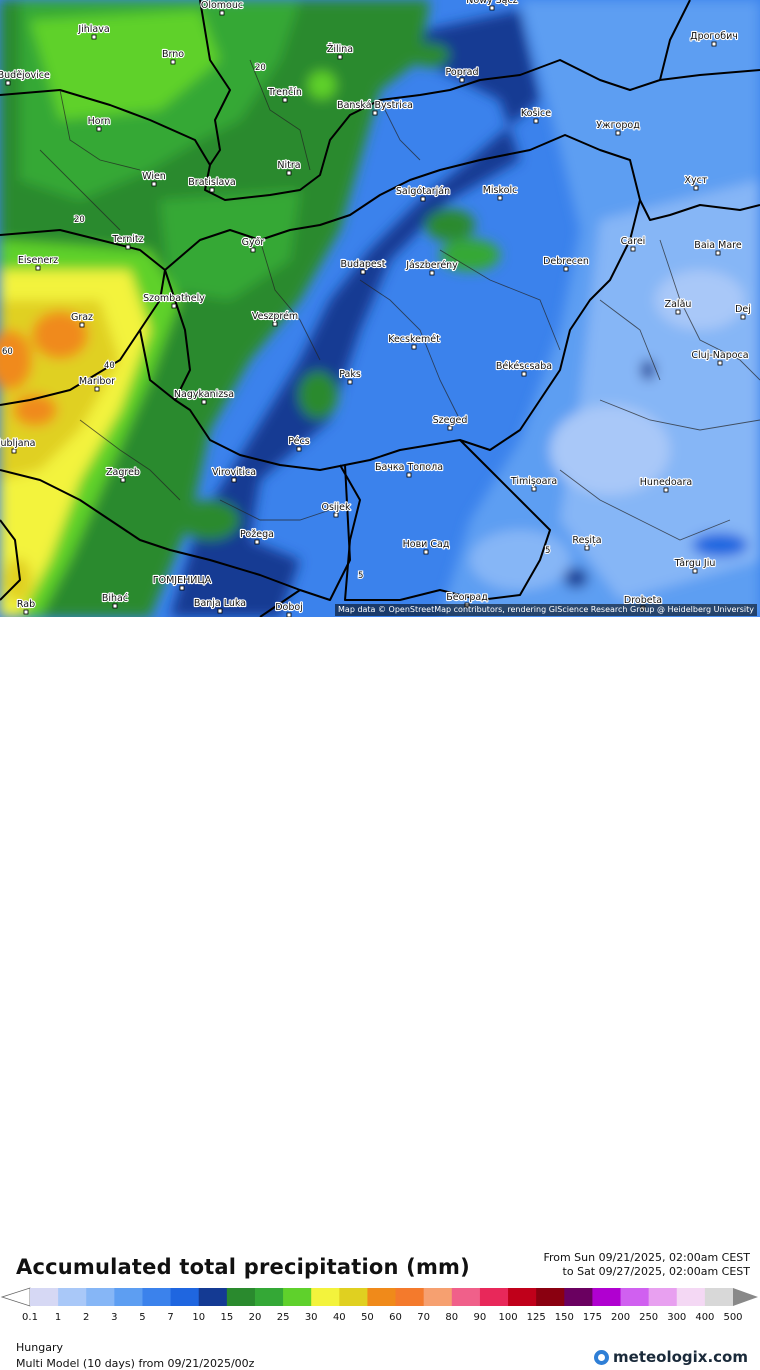 This screenshot has height=1370, width=760. I want to click on city-marker: Baia Mare, so click(718, 247).